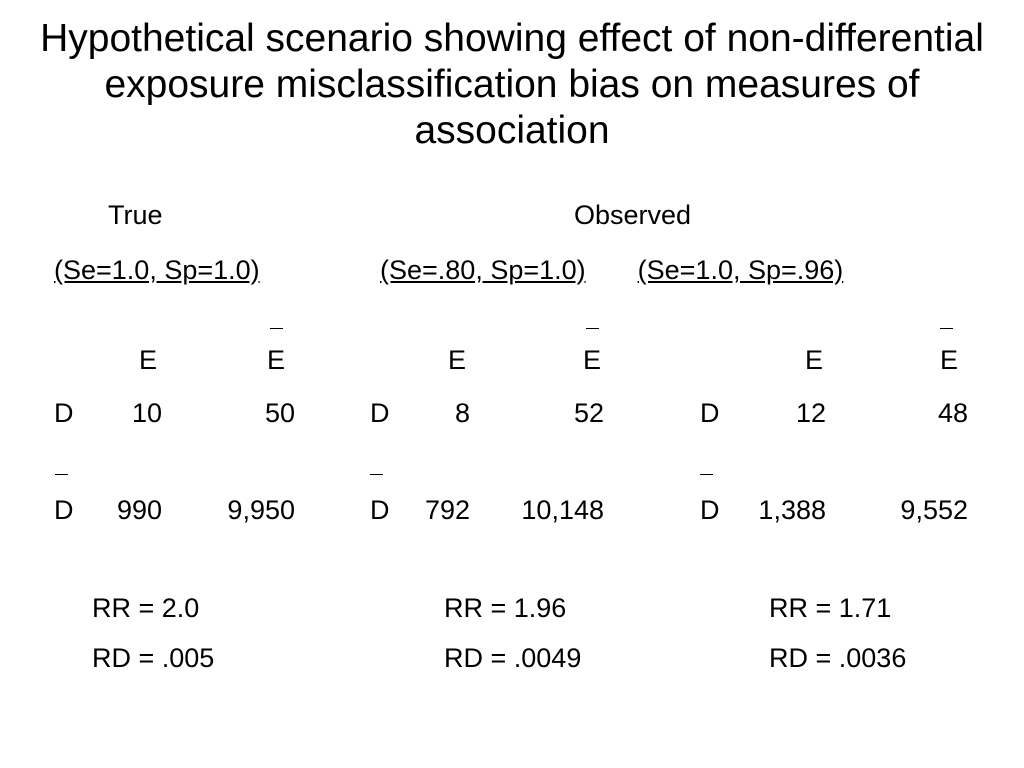  What do you see at coordinates (139, 510) in the screenshot?
I see `cell-not-d-e: 990` at bounding box center [139, 510].